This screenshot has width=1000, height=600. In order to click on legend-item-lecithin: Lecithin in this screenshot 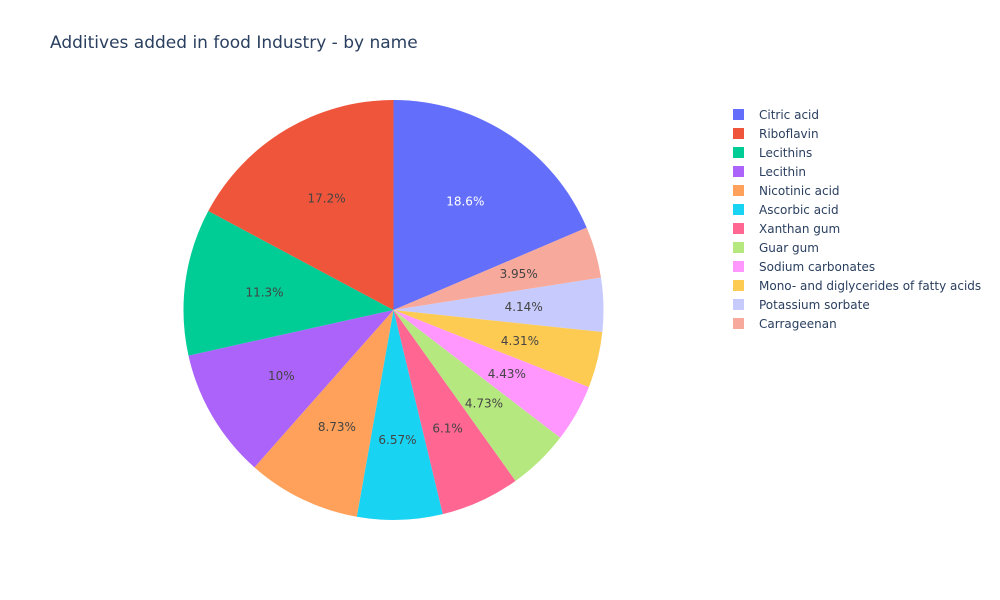, I will do `click(864, 171)`.